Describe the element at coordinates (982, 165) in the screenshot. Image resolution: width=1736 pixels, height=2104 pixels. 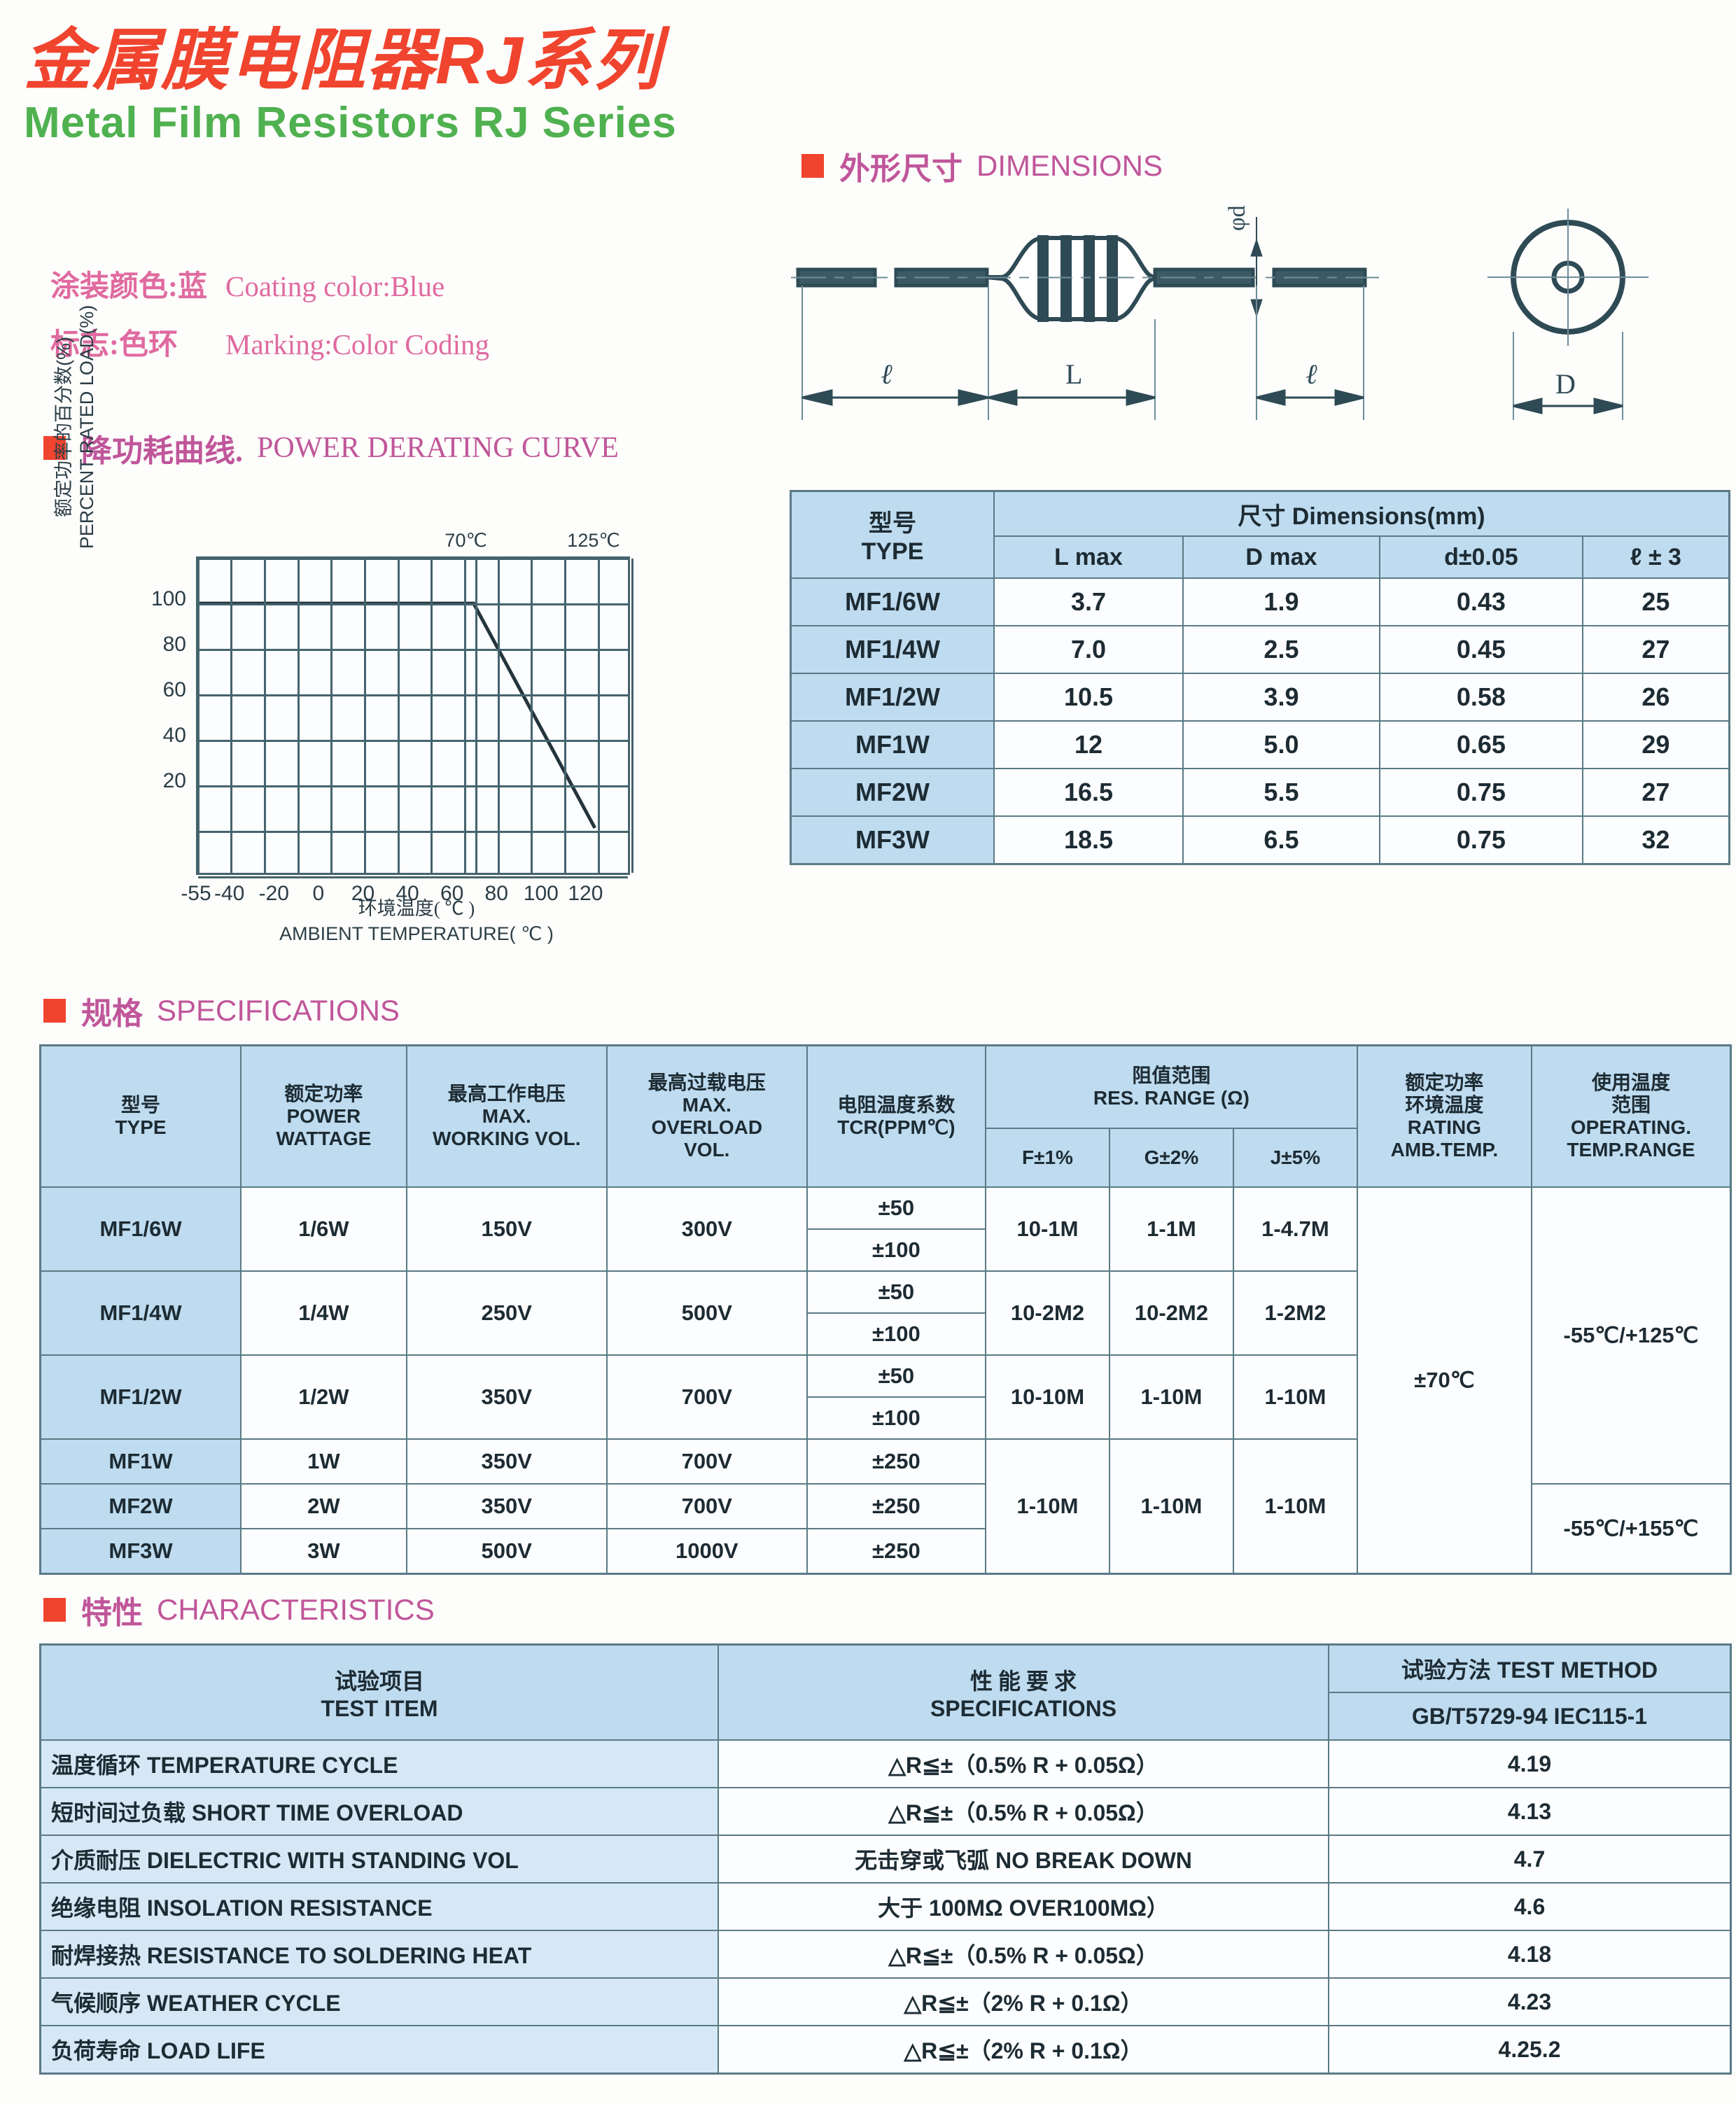
I see `section-header-dimensions: 外形尺寸 DIMENSIONS` at that location.